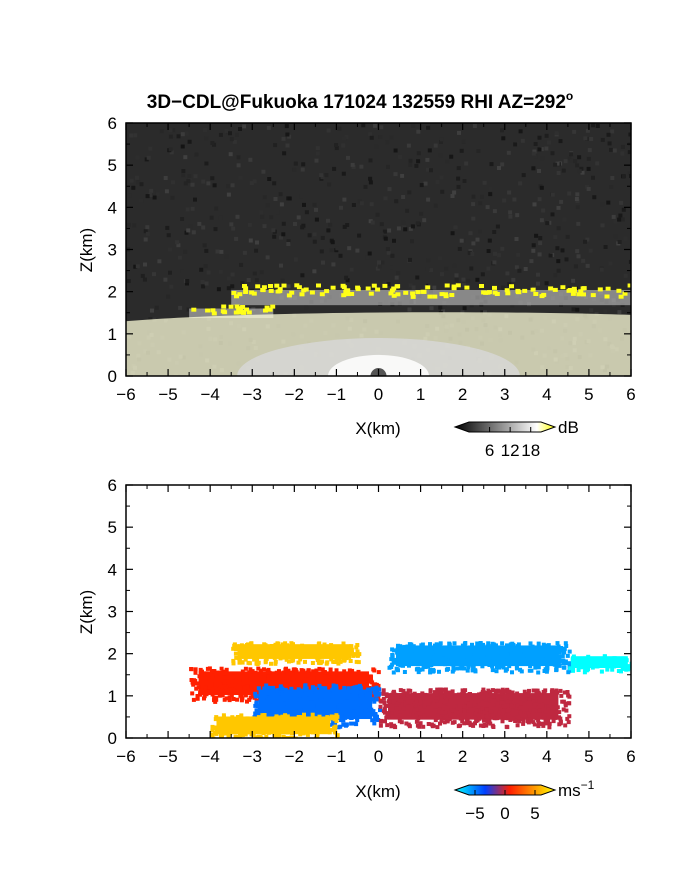  I want to click on cloud-layer-lower-cell, so click(208, 310).